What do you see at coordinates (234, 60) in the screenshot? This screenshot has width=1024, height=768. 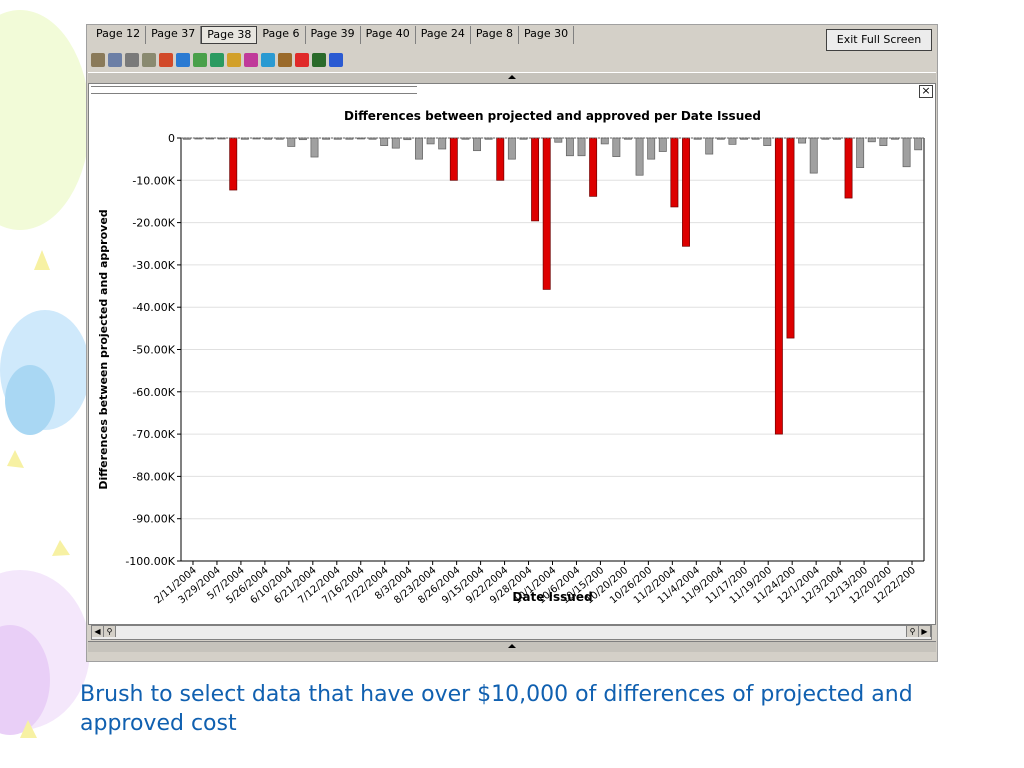 I see `scatter-chart-icon` at bounding box center [234, 60].